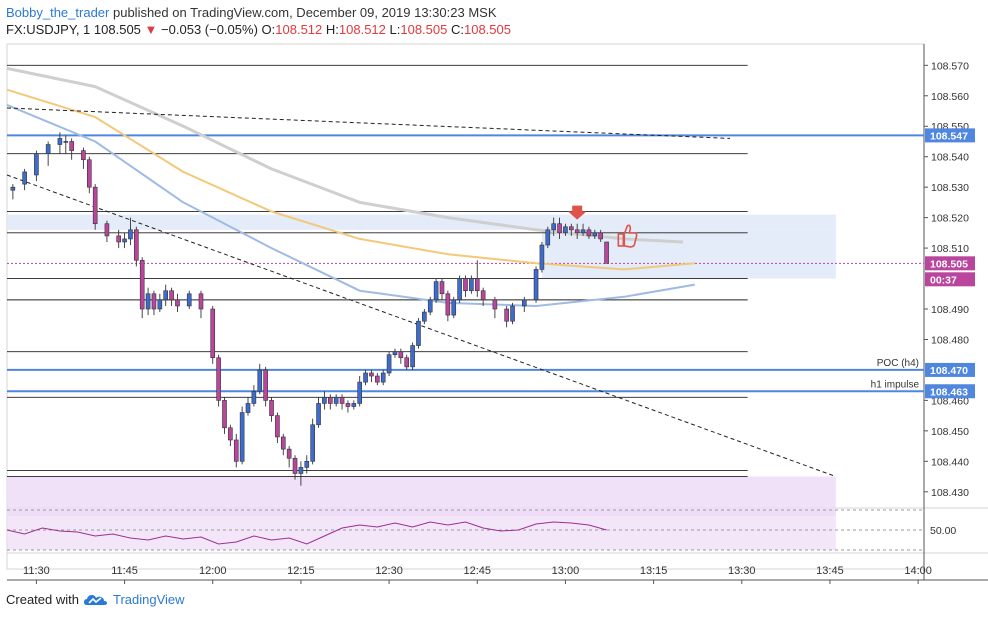 The height and width of the screenshot is (618, 988). I want to click on price-tick-label: 108.480, so click(950, 340).